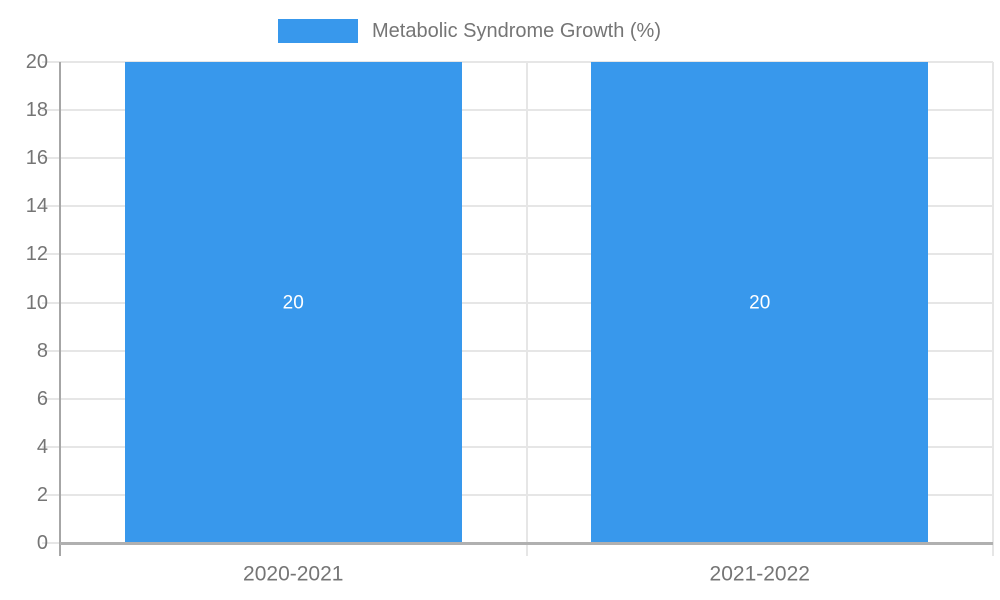 The image size is (1000, 600). I want to click on x-axis-baseline, so click(526, 543).